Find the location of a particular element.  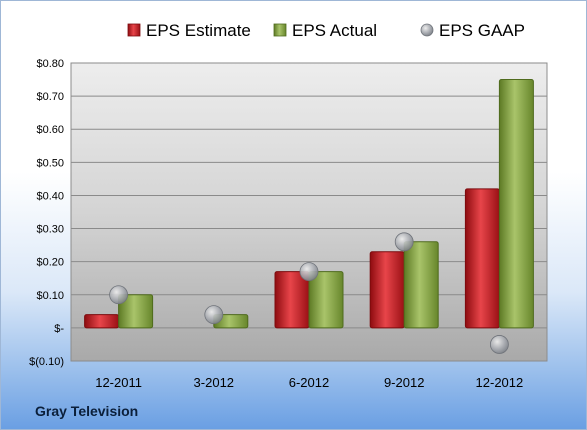

y-tick-label: $(0.10) is located at coordinates (46, 362).